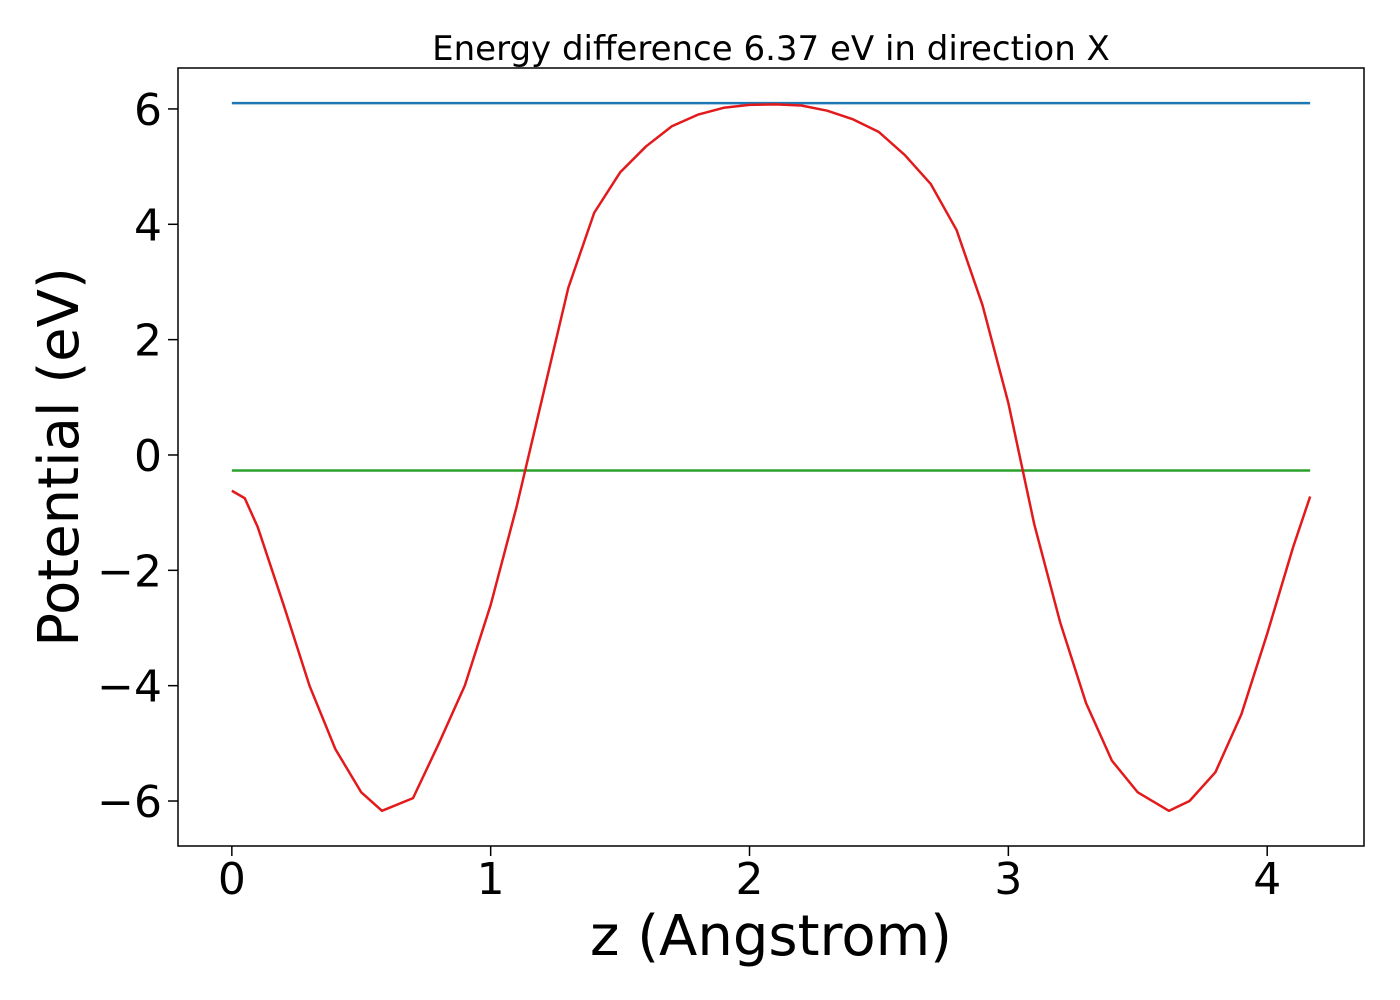  What do you see at coordinates (1008, 879) in the screenshot?
I see `x-tick-label: 3` at bounding box center [1008, 879].